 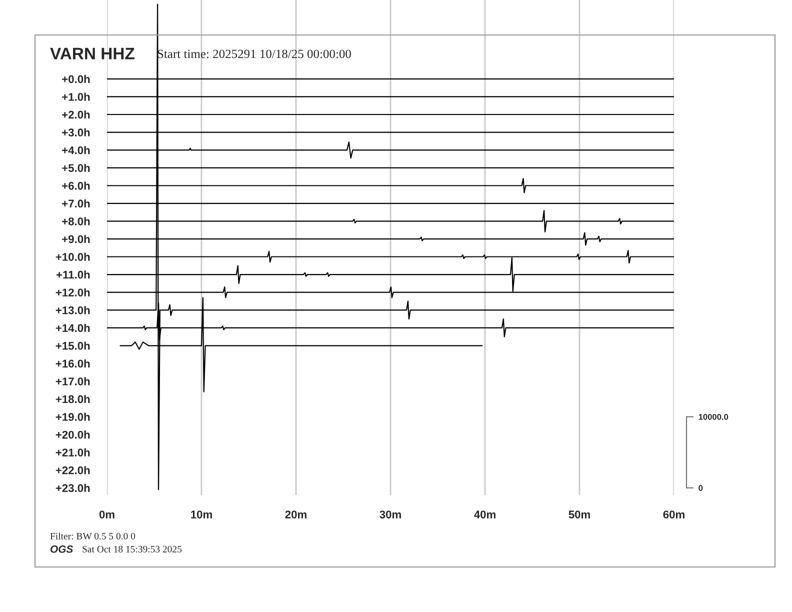 What do you see at coordinates (76, 168) in the screenshot?
I see `y-tick-label: +5.0h` at bounding box center [76, 168].